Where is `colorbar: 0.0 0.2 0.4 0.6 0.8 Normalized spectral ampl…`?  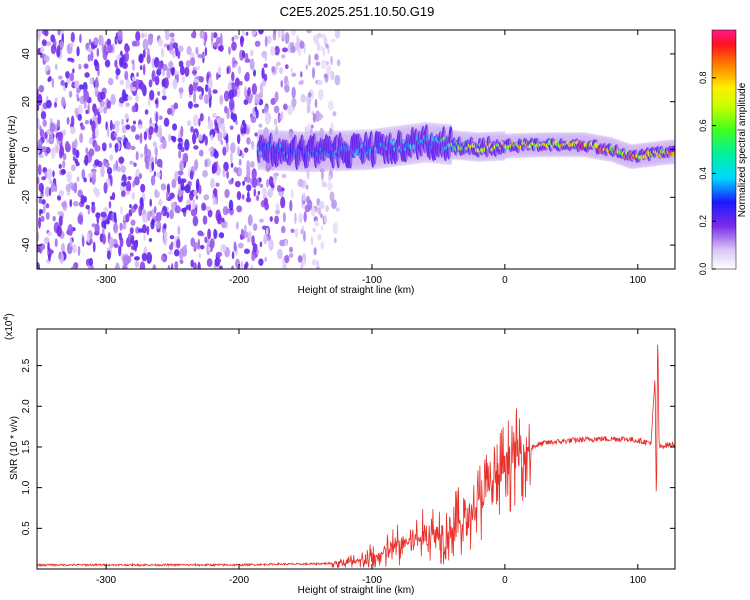 colorbar: 0.0 0.2 0.4 0.6 0.8 Normalized spectral ampl… is located at coordinates (723, 152).